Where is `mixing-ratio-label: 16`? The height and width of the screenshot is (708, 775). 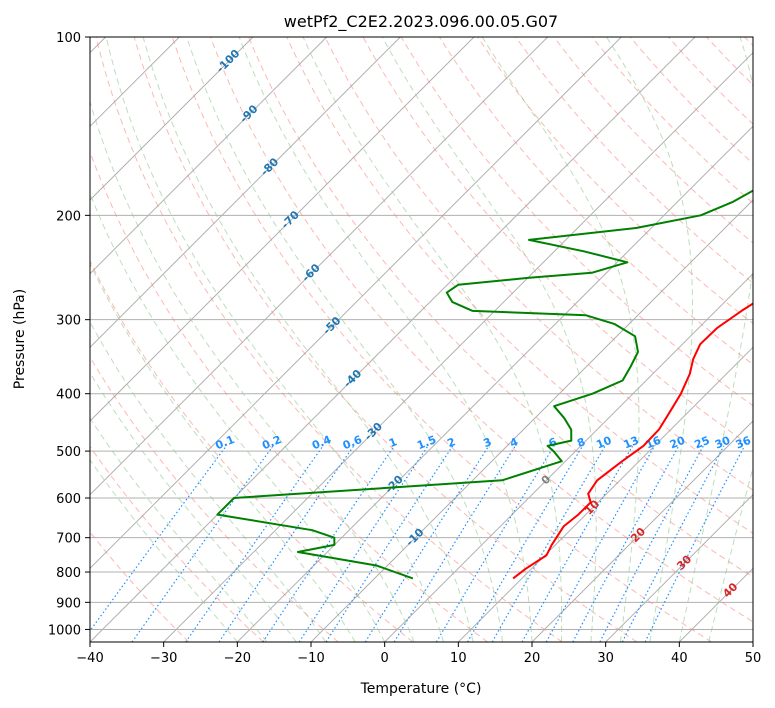
mixing-ratio-label: 16 is located at coordinates (653, 443).